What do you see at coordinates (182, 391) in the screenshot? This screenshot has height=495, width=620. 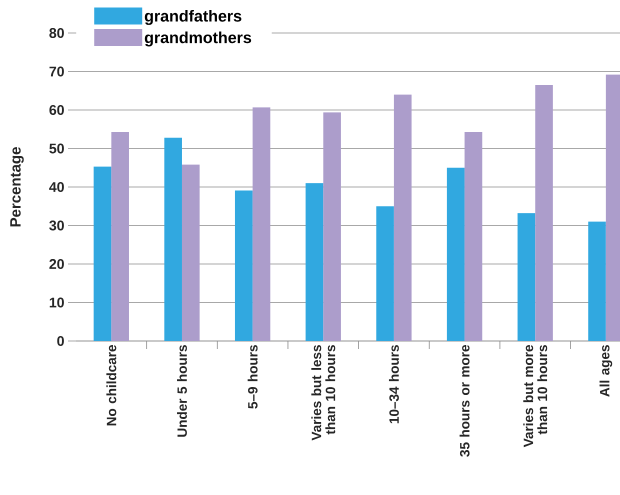 I see `x-tick-label: Under 5 hours` at bounding box center [182, 391].